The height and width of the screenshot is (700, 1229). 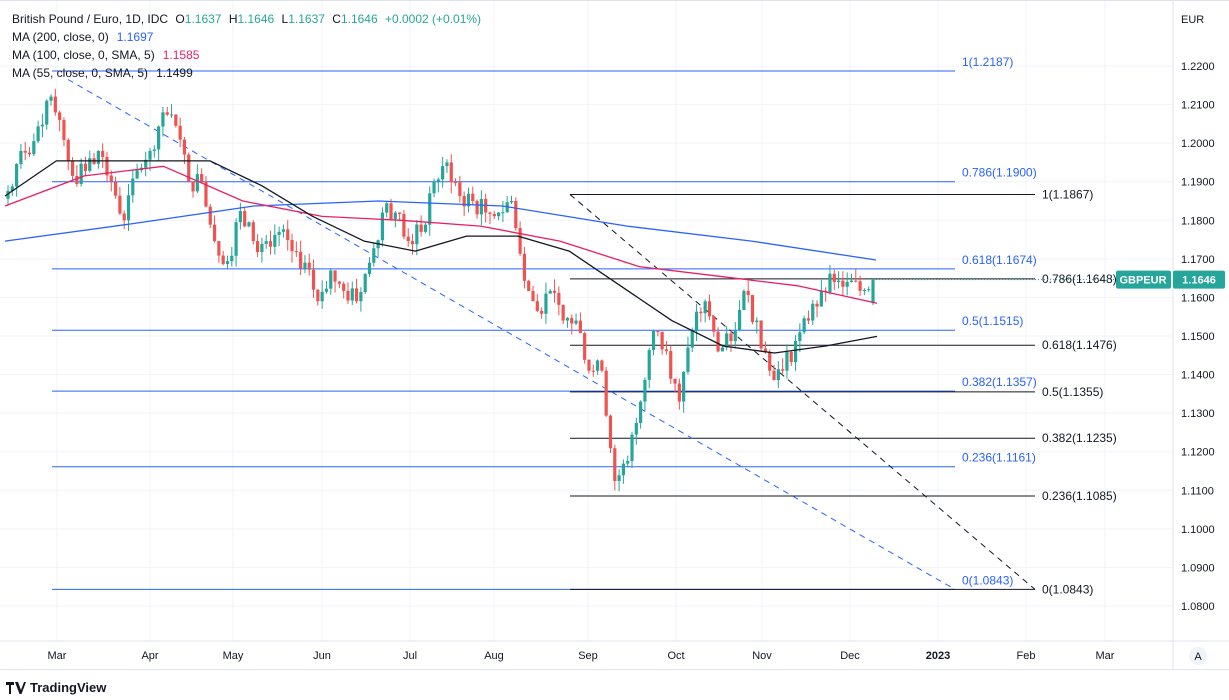 I want to click on price-tick-label: 1.1000, so click(x=1198, y=530).